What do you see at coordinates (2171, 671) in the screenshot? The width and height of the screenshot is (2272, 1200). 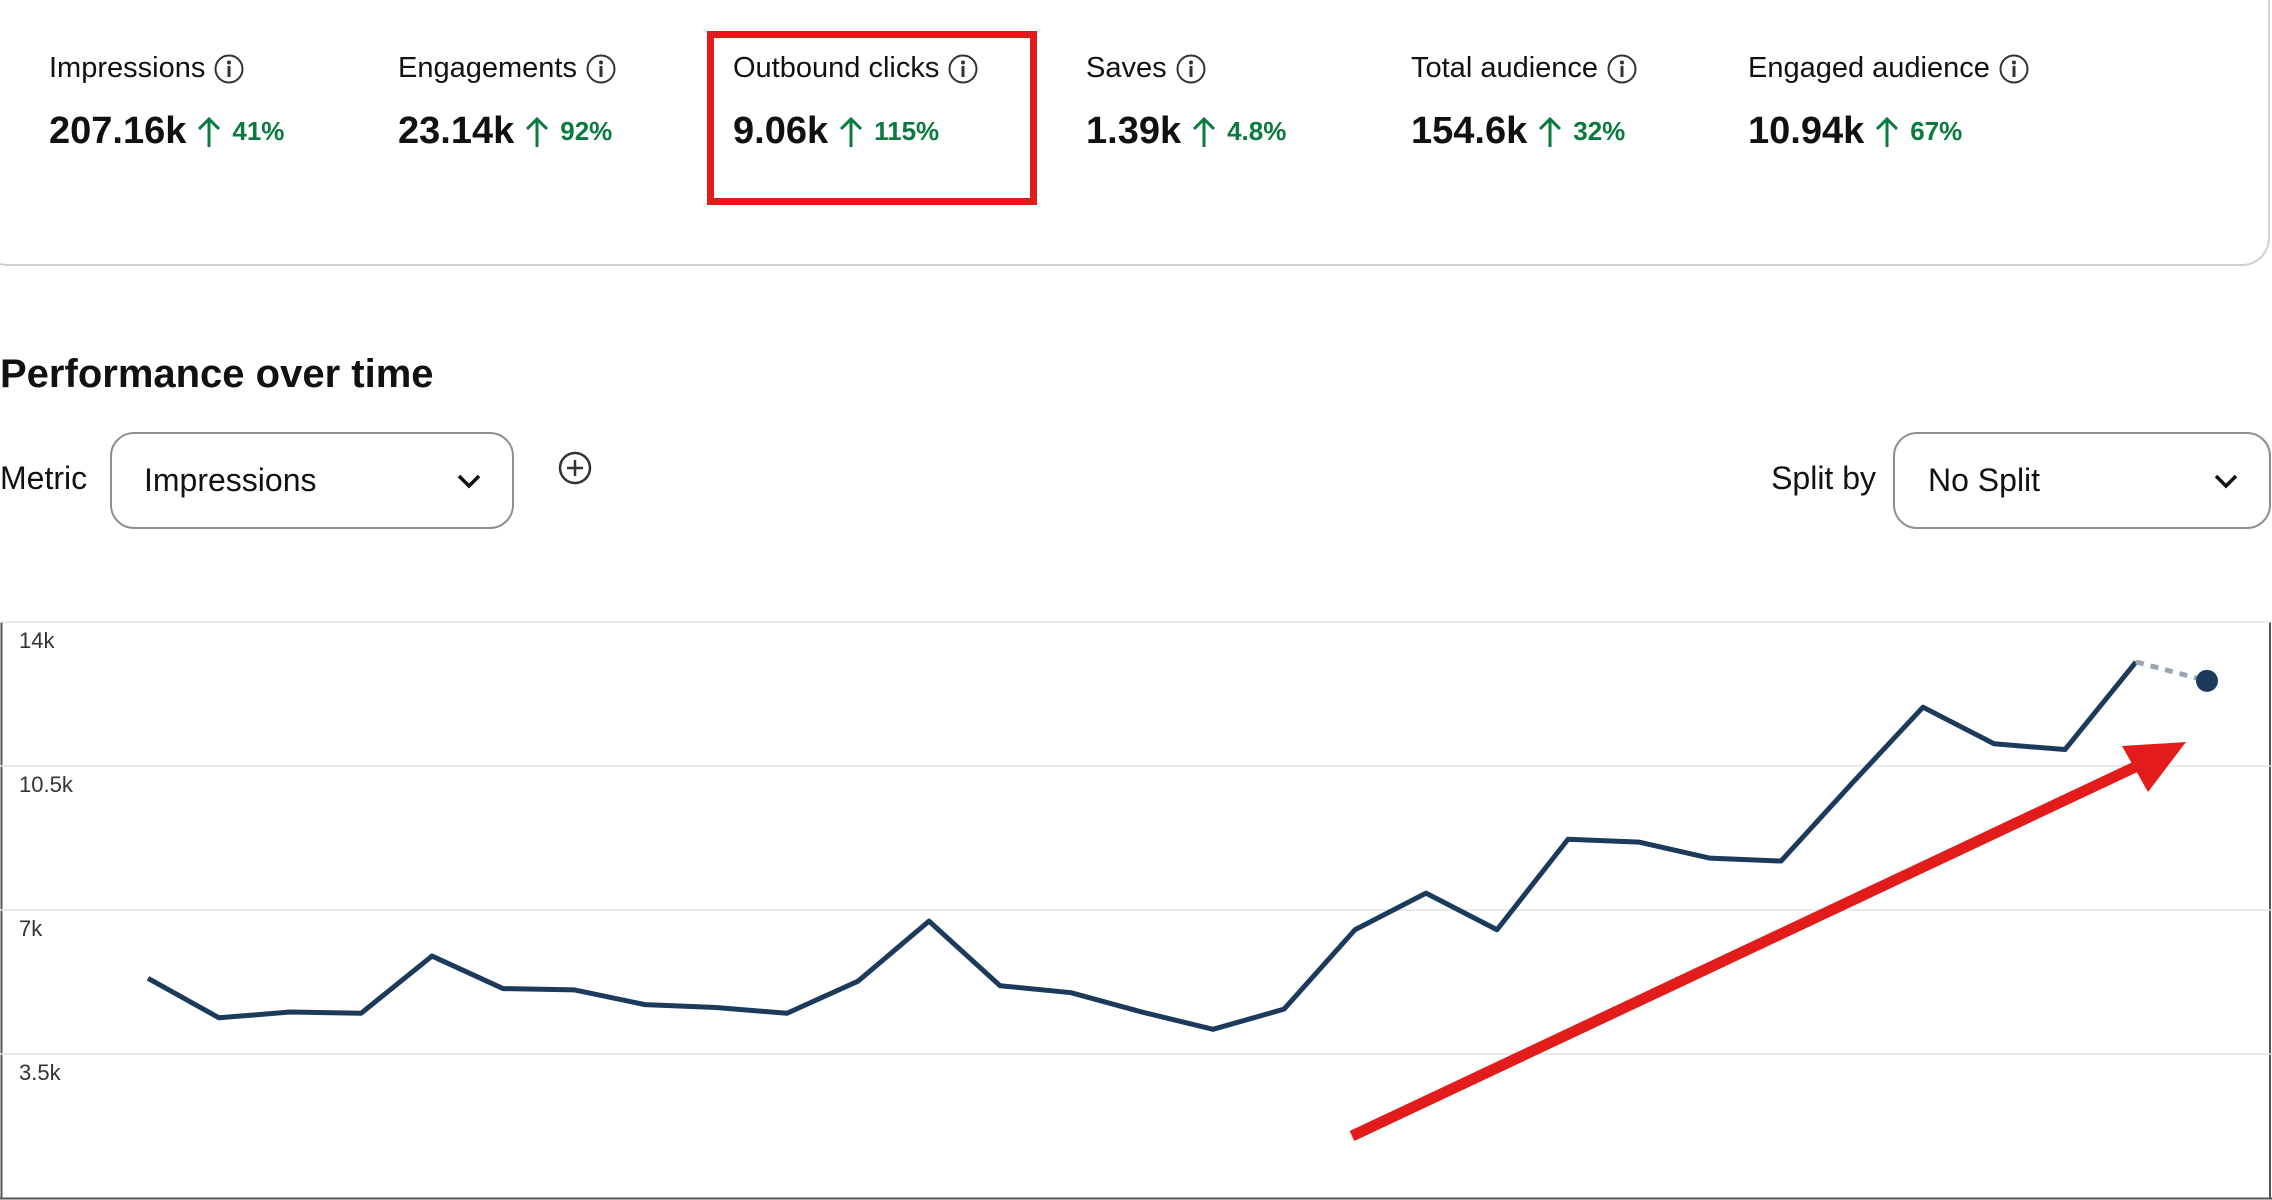 I see `projection-line` at bounding box center [2171, 671].